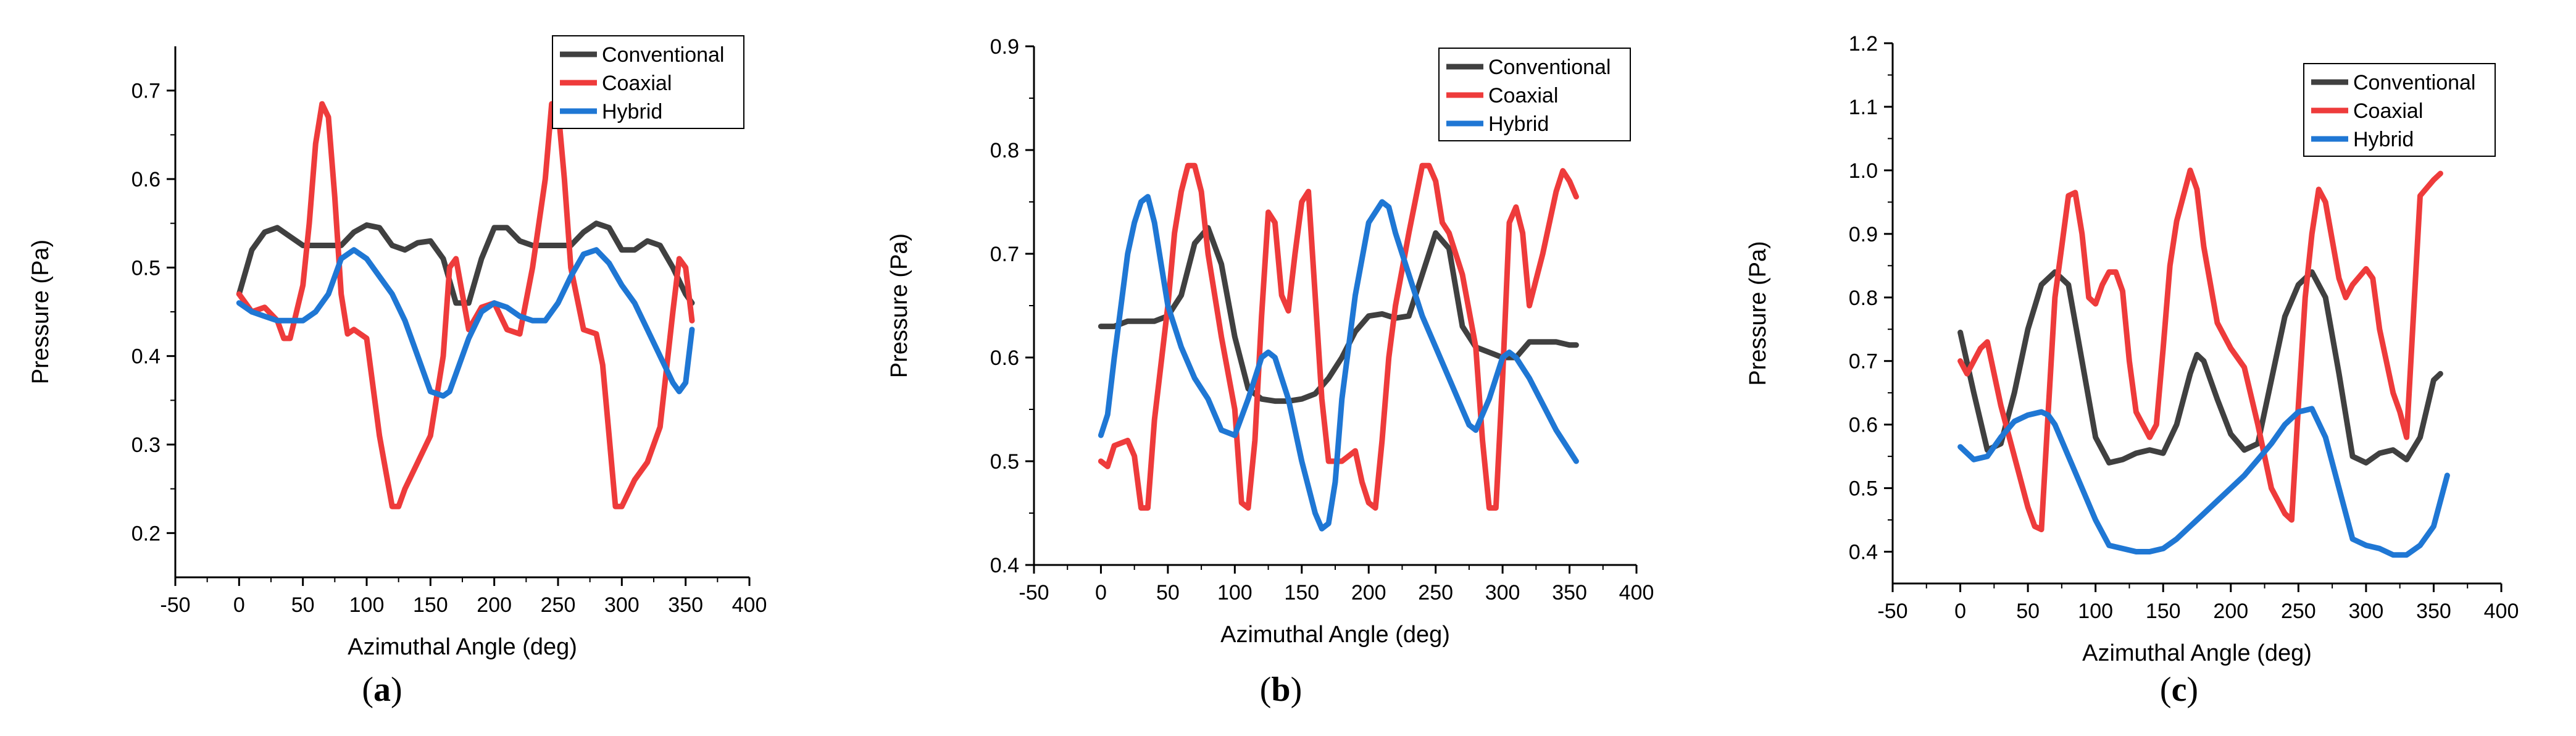  What do you see at coordinates (382, 690) in the screenshot?
I see `subfigure-label-a: (a)` at bounding box center [382, 690].